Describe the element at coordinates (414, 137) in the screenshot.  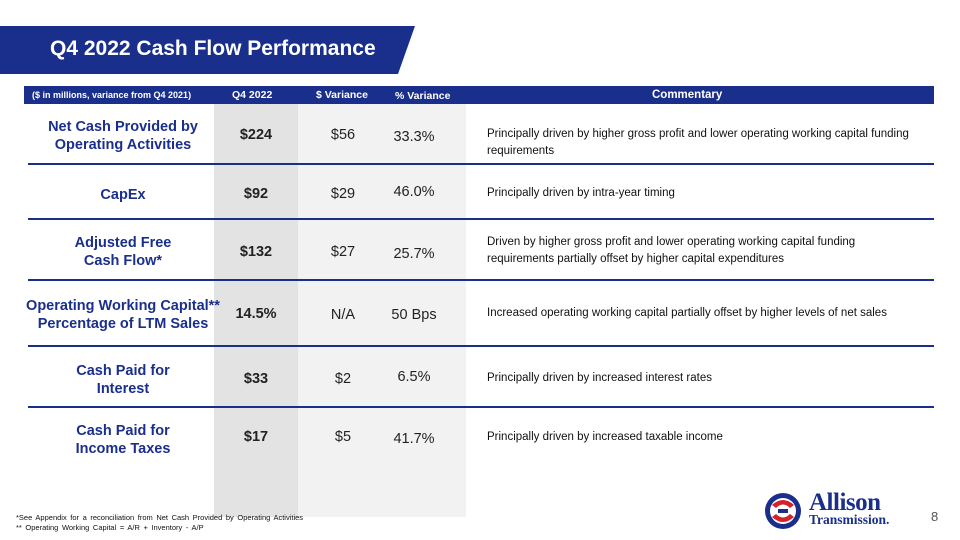
I see `pct-variance-value: 33.3%` at that location.